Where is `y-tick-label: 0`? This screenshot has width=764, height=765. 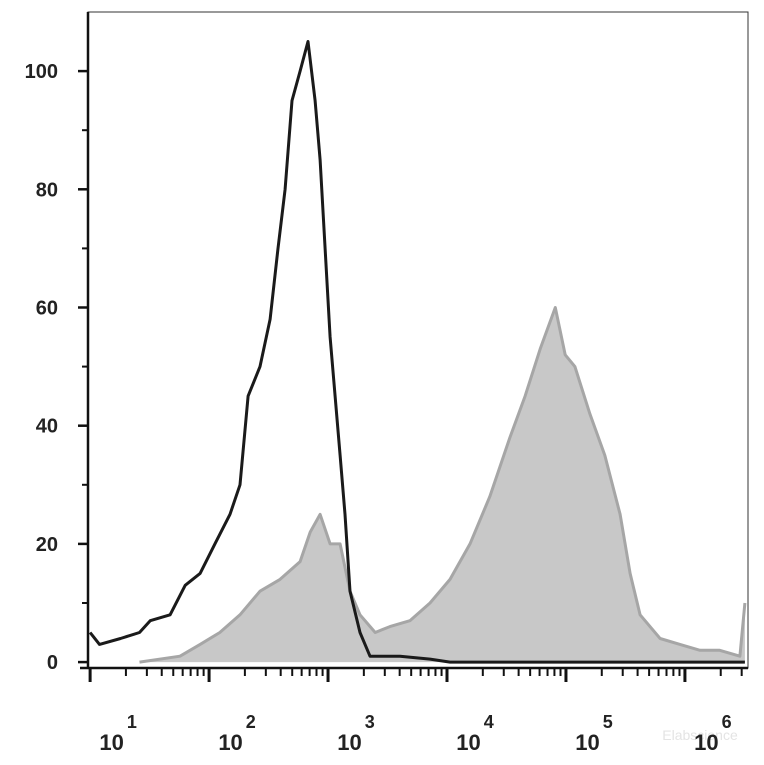 y-tick-label: 0 is located at coordinates (52, 663).